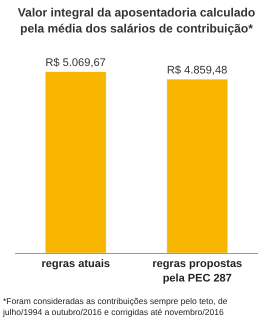 Image resolution: width=273 pixels, height=333 pixels. Describe the element at coordinates (75, 62) in the screenshot. I see `data-label: R$ 5.069,67` at that location.